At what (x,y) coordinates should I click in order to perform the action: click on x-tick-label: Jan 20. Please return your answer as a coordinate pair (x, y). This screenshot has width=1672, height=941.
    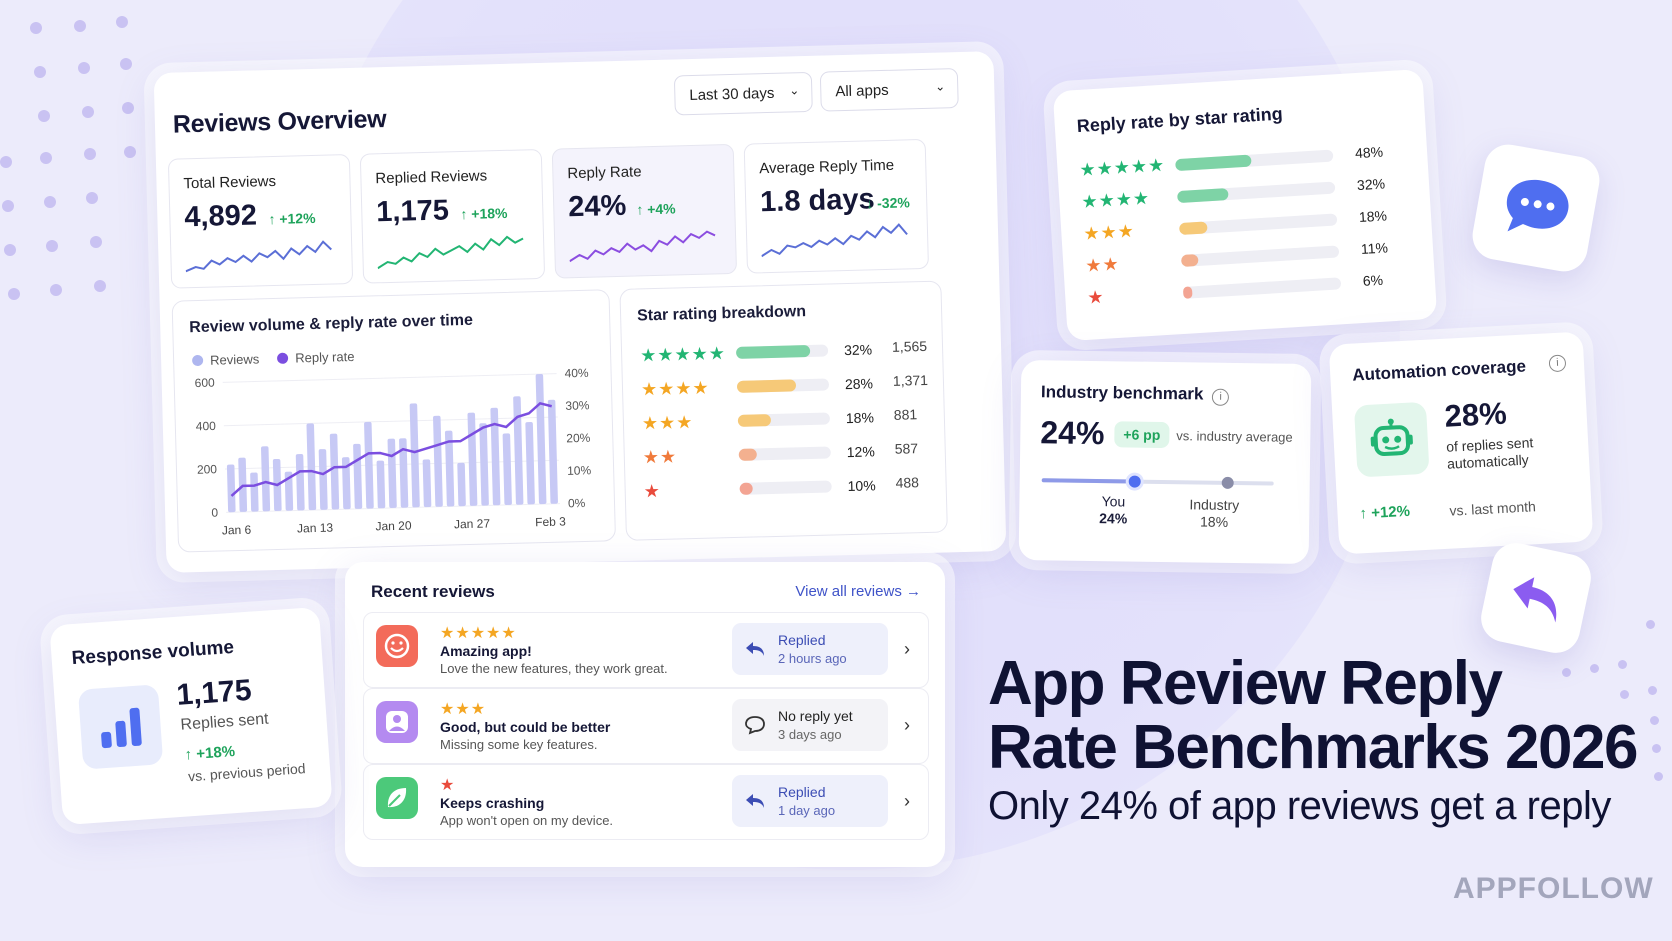
    Looking at the image, I should click on (393, 525).